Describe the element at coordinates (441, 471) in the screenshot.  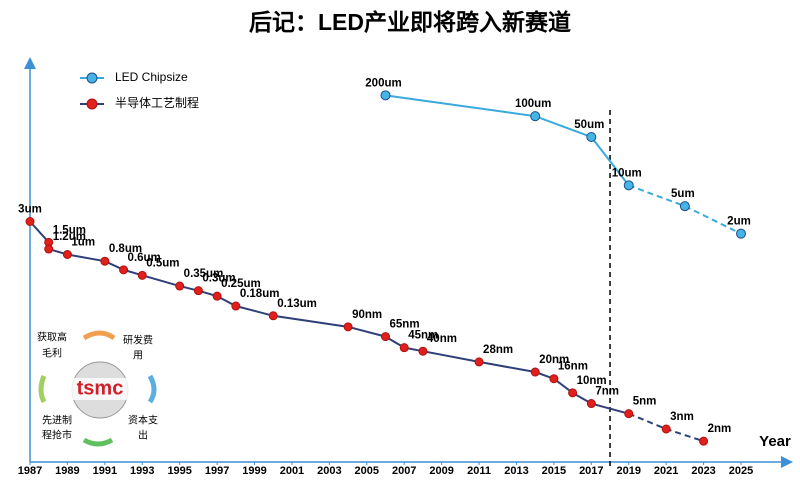
I see `x-tick-label: 2009` at that location.